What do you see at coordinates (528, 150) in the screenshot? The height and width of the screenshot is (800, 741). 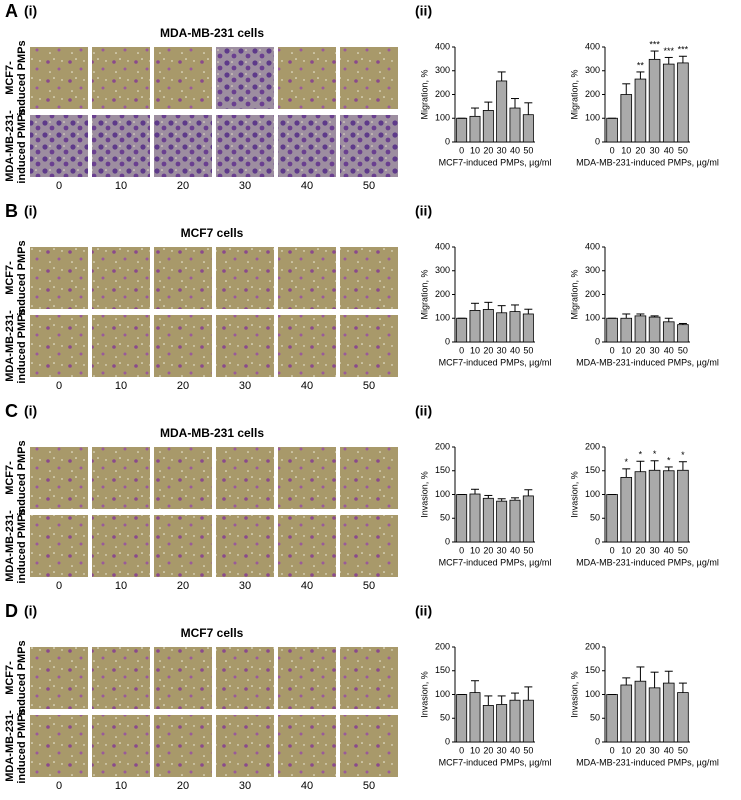 I see `x-tick-label: 50` at bounding box center [528, 150].